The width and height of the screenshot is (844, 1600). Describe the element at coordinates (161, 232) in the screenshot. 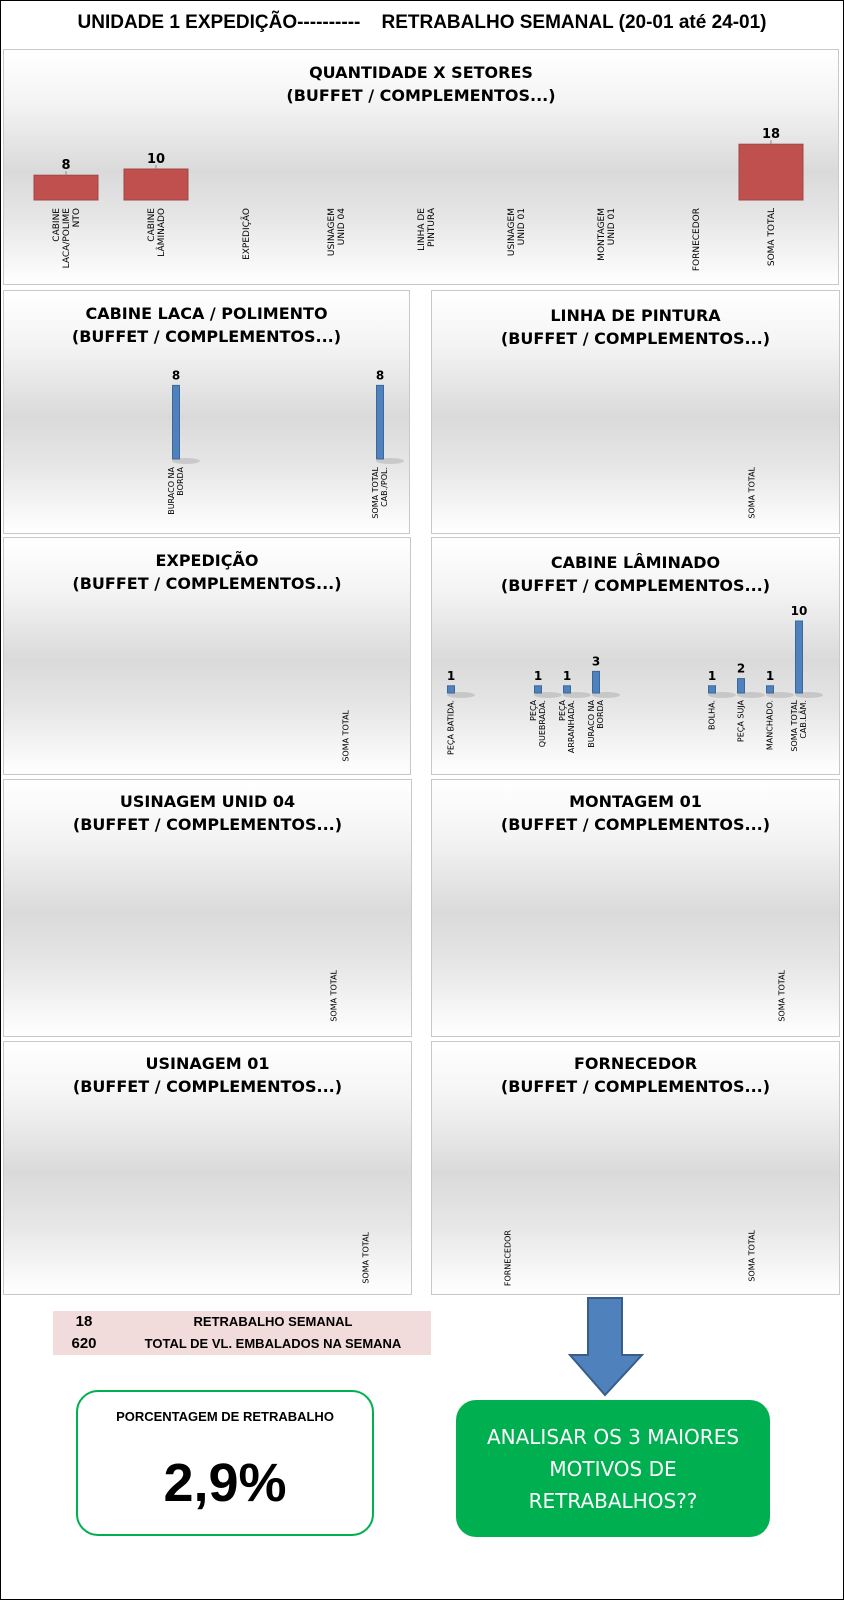

I see `category-label-line: LÂMINADO` at that location.